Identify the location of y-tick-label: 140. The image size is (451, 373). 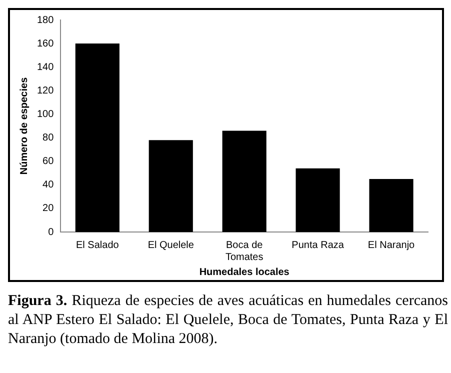
(45, 67).